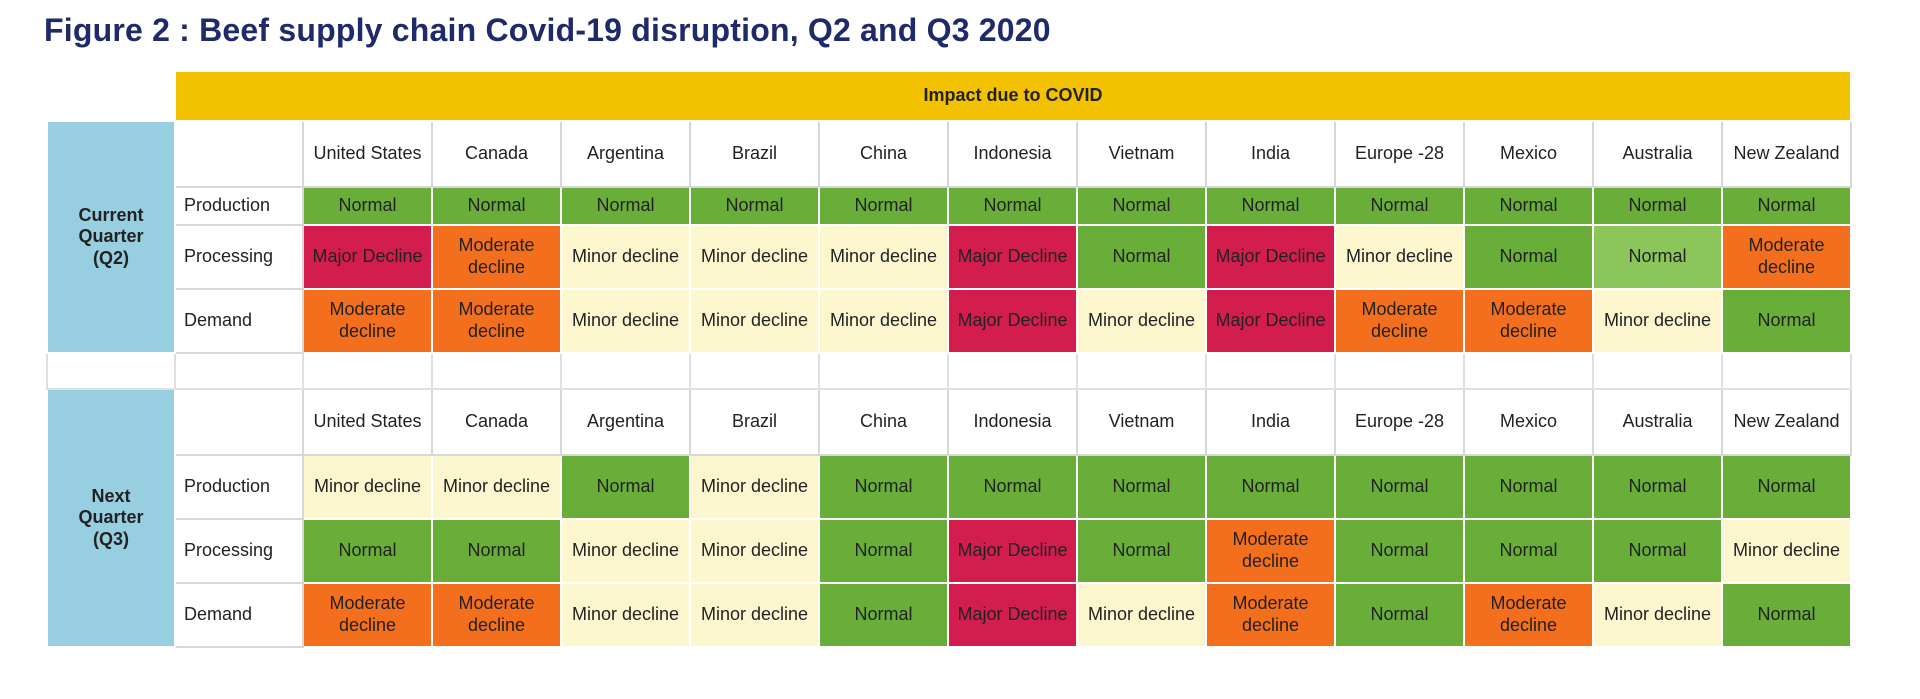  I want to click on section-spacer, so click(949, 371).